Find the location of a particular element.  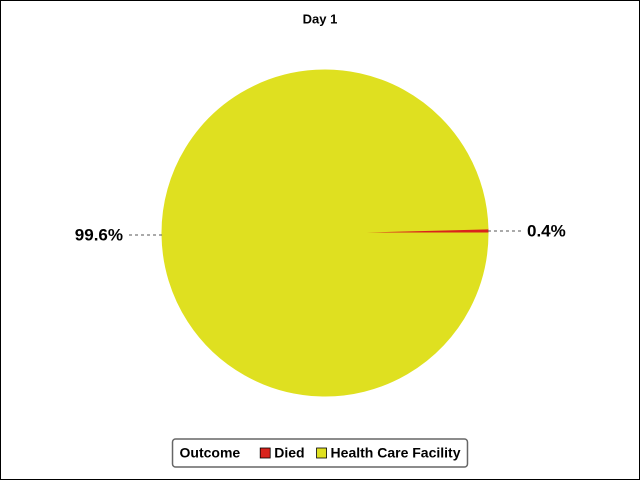

legend-title: Outcome is located at coordinates (210, 453).